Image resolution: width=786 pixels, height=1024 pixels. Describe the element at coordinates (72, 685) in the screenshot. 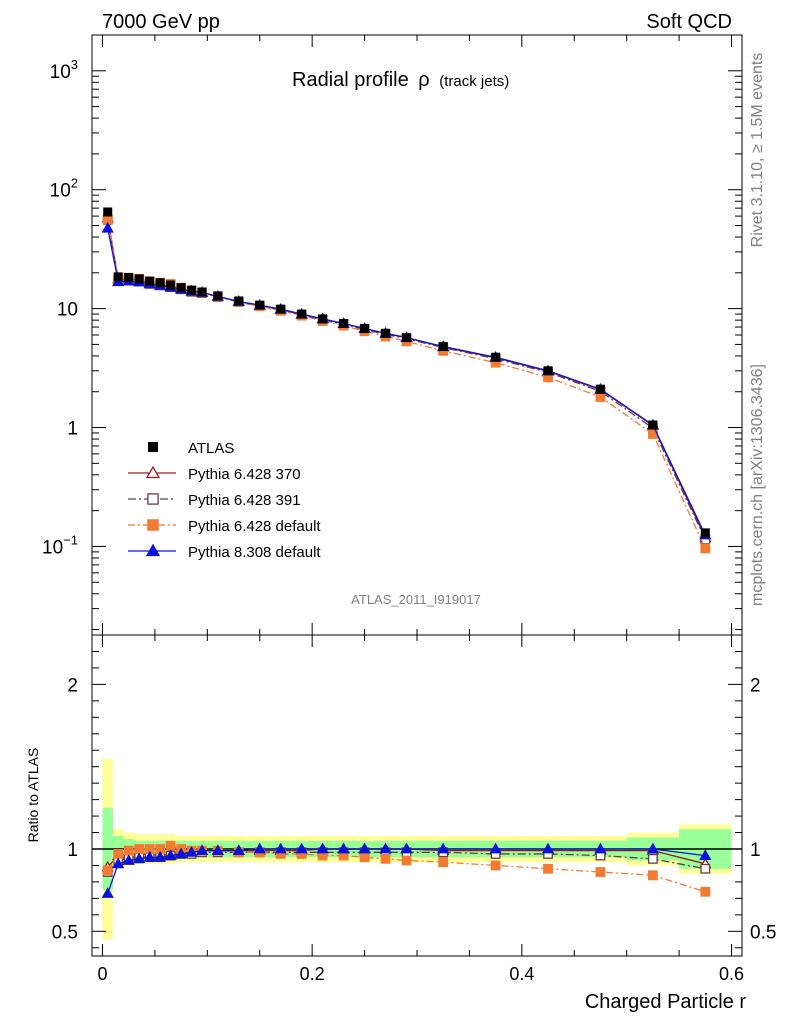

I see `ratio-tick-label-left: 2` at that location.